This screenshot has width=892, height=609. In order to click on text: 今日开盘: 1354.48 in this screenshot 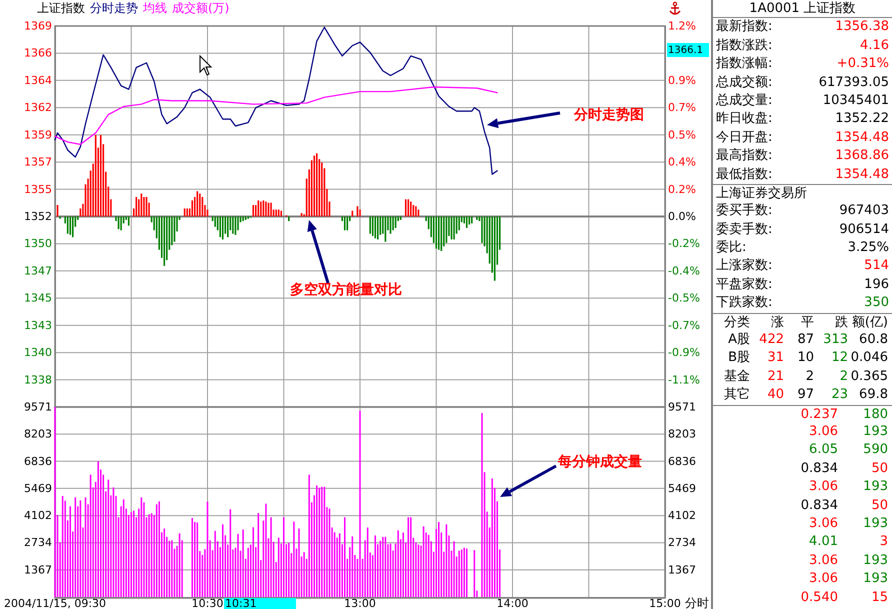, I will do `click(802, 137)`.